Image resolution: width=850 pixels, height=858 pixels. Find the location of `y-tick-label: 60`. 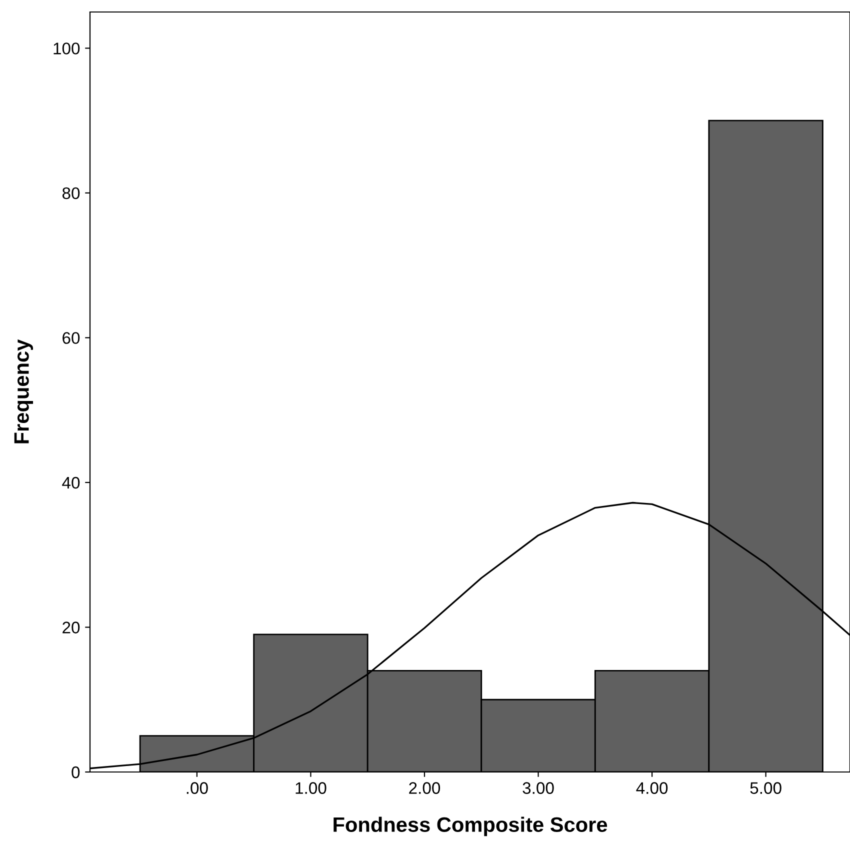

y-tick-label: 60 is located at coordinates (71, 338).